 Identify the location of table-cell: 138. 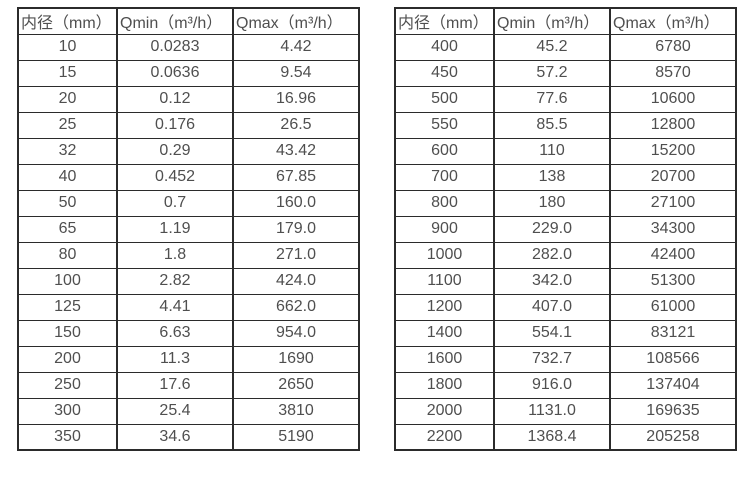
(552, 177).